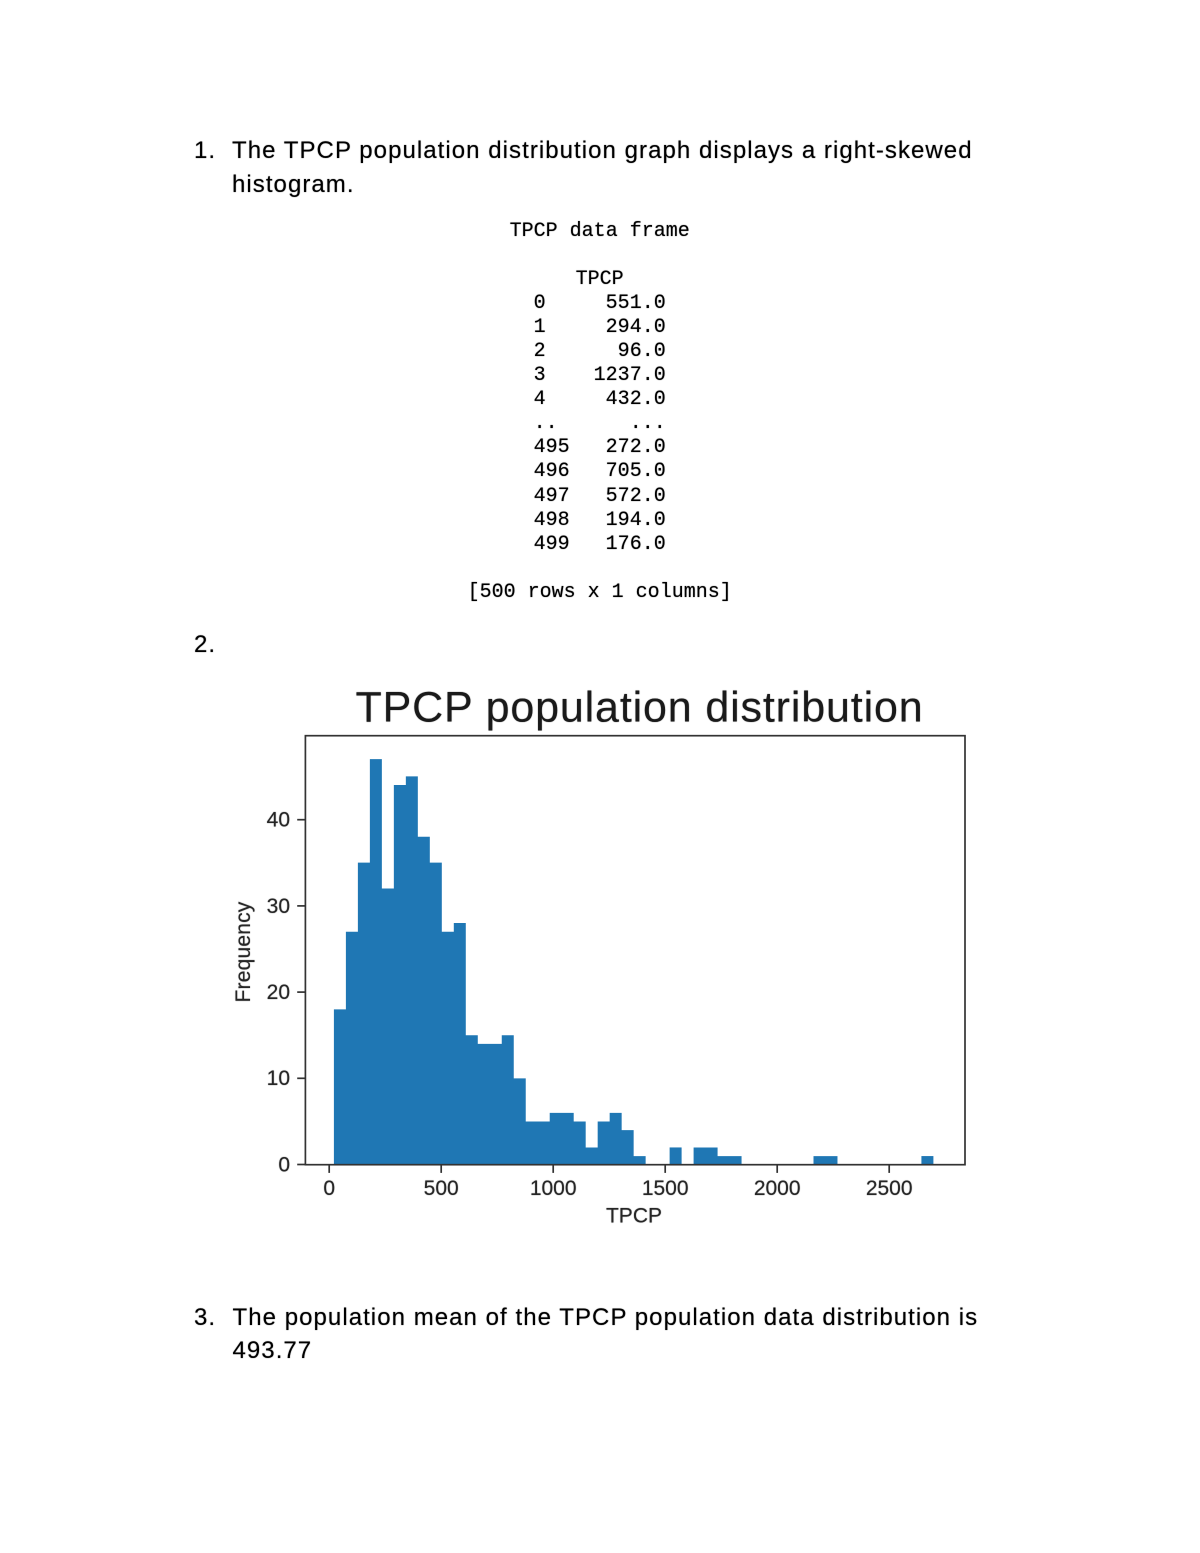 This screenshot has height=1553, width=1200. I want to click on svg-text: 20, so click(278, 992).